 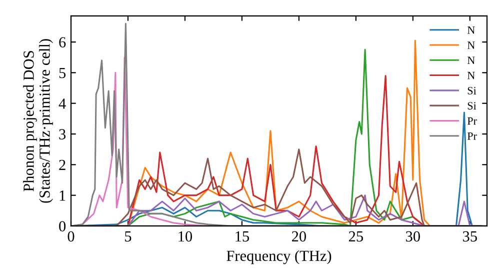 I want to click on y-tick-label: 4, so click(x=62, y=103).